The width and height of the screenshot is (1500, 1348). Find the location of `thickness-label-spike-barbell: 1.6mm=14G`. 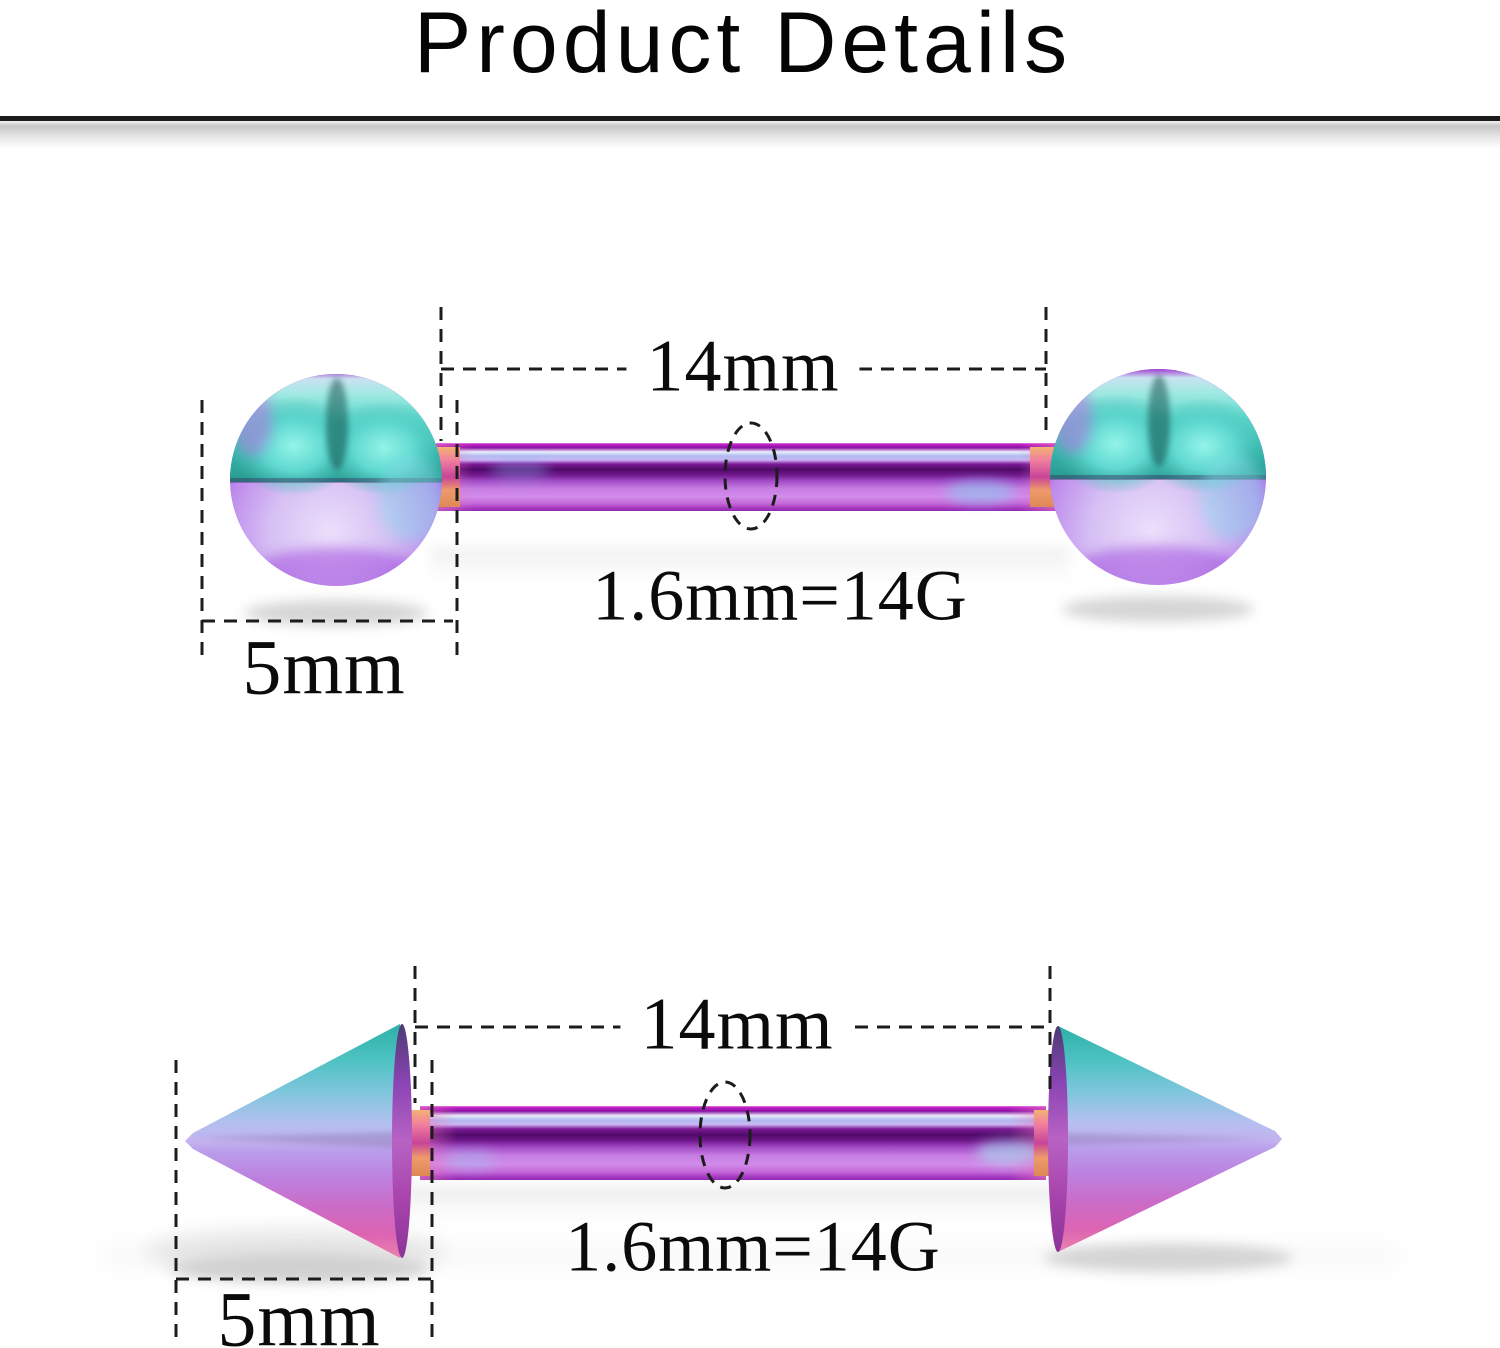

thickness-label-spike-barbell: 1.6mm=14G is located at coordinates (753, 1246).